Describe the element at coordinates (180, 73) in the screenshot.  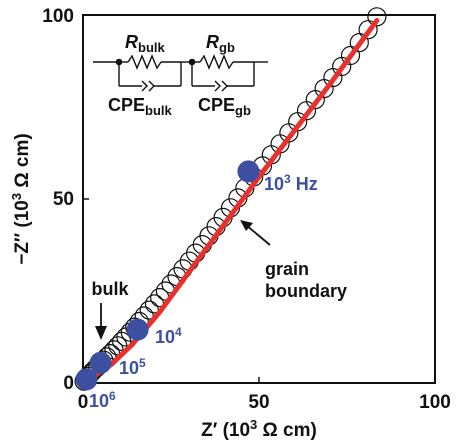
I see `equivalent-circuit` at that location.